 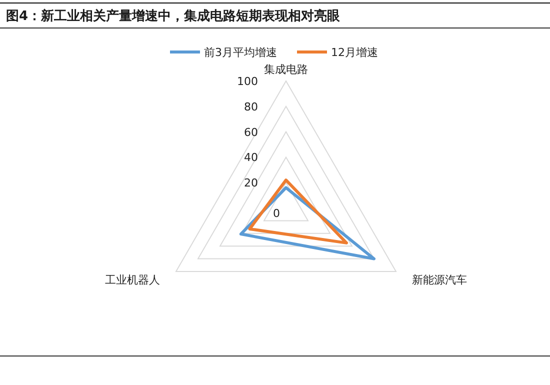 I want to click on y-tick-label: 60, so click(x=251, y=132).